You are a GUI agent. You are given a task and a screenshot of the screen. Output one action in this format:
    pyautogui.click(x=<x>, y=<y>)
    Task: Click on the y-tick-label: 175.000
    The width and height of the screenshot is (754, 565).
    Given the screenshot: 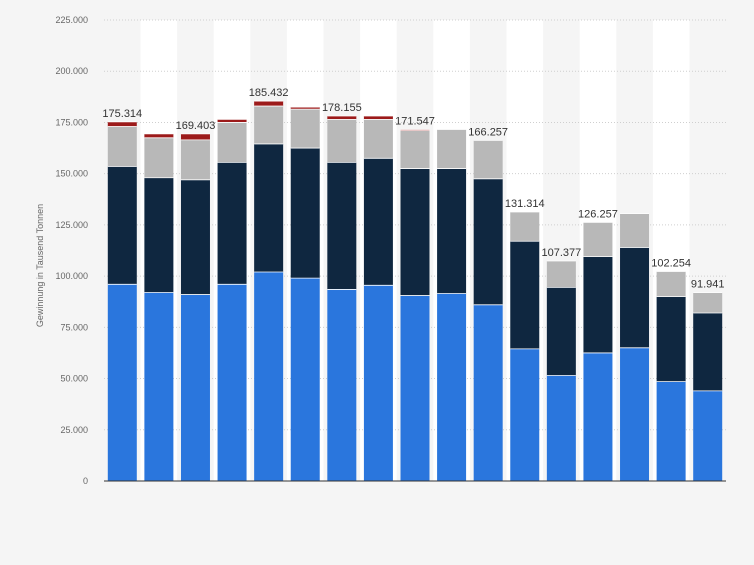 What is the action you would take?
    pyautogui.click(x=71, y=122)
    